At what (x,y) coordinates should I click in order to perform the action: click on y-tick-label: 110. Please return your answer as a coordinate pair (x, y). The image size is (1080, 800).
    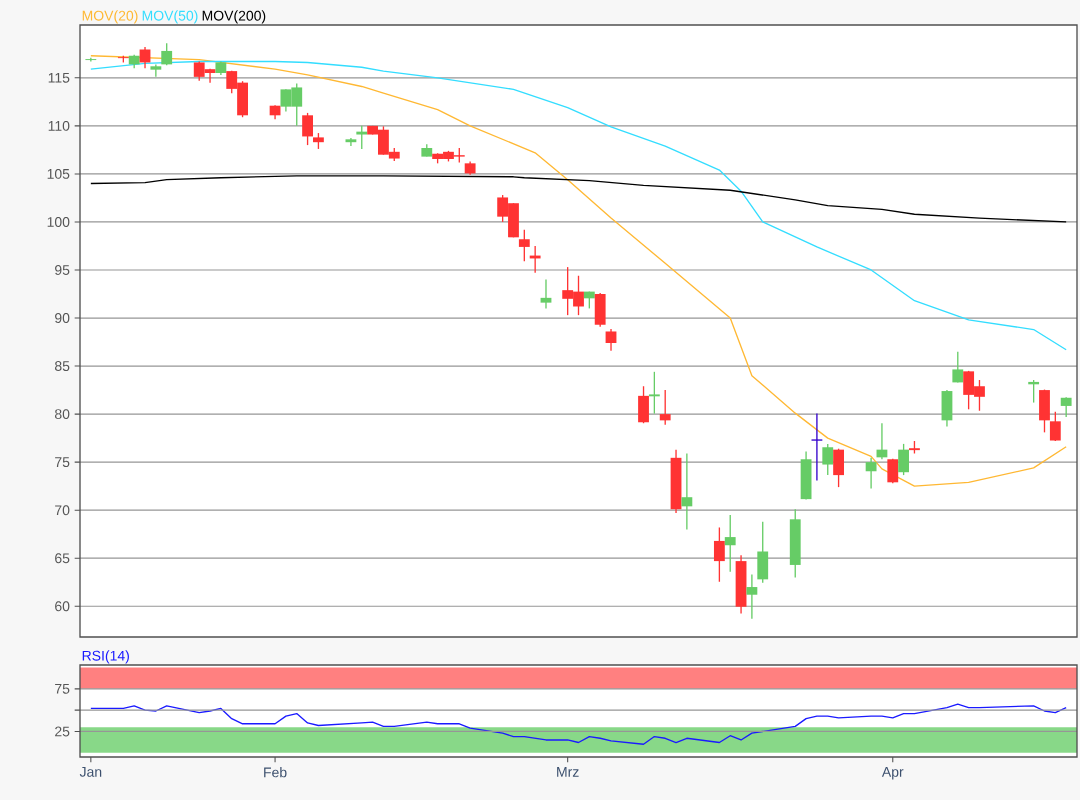
    Looking at the image, I should click on (59, 125).